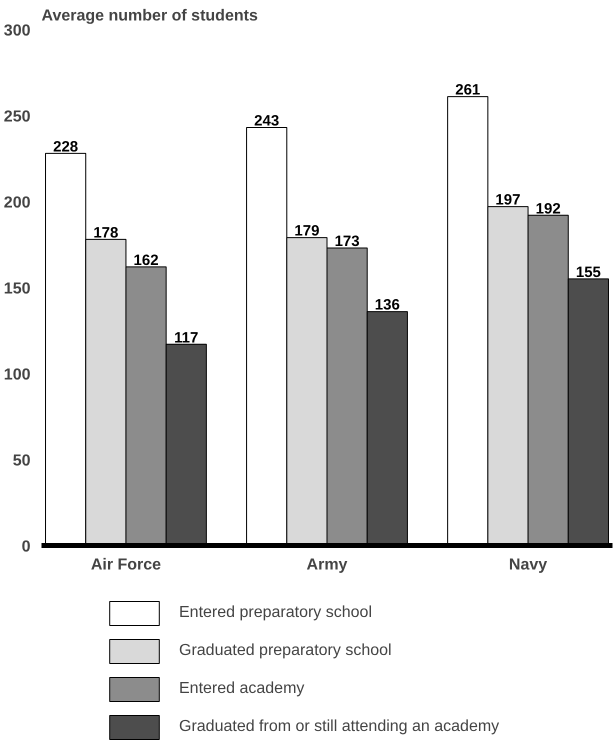 Image resolution: width=616 pixels, height=746 pixels. Describe the element at coordinates (17, 31) in the screenshot. I see `y-tick-label: 300` at that location.